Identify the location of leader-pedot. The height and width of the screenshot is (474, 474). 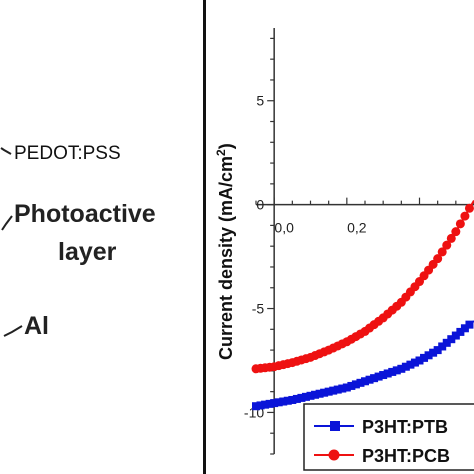
(6, 151).